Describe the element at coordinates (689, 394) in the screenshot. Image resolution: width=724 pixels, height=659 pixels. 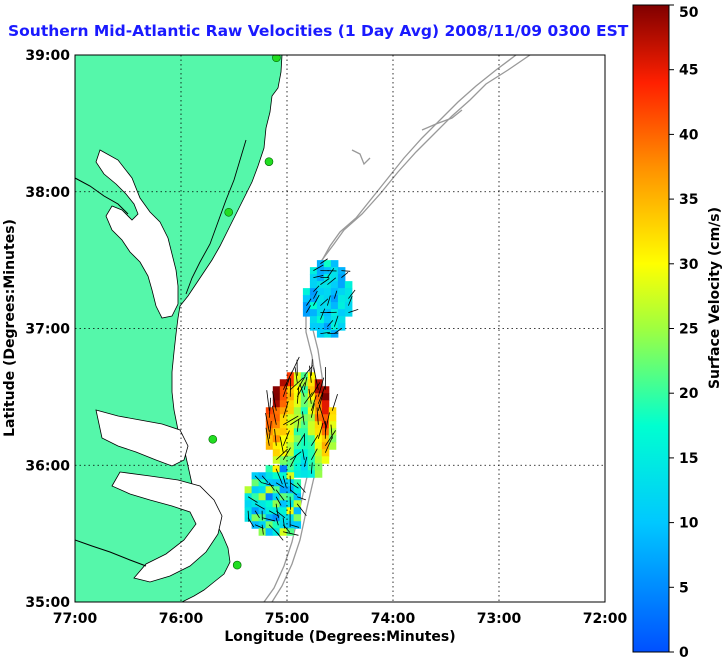
I see `colorbar-tick-label: 20` at that location.